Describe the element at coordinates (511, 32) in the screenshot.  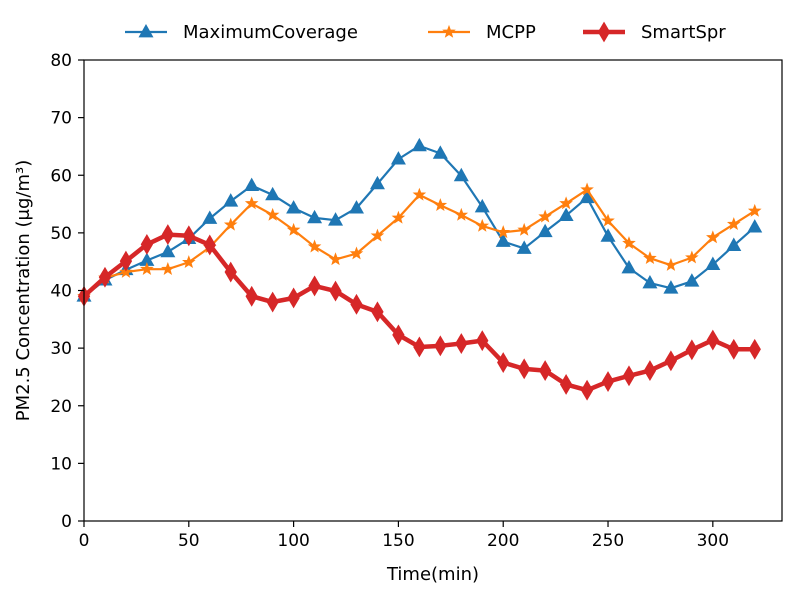
I see `legend-label: MCPP` at that location.